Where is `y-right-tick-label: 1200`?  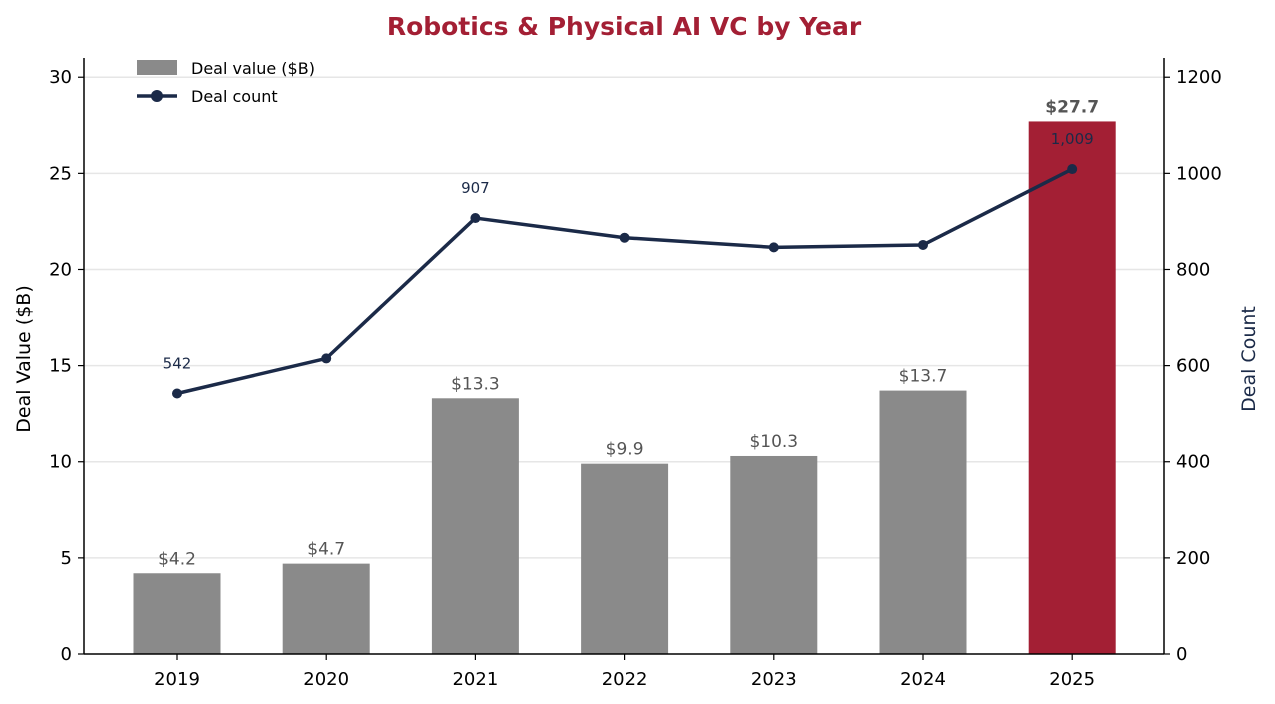 y-right-tick-label: 1200 is located at coordinates (1199, 77).